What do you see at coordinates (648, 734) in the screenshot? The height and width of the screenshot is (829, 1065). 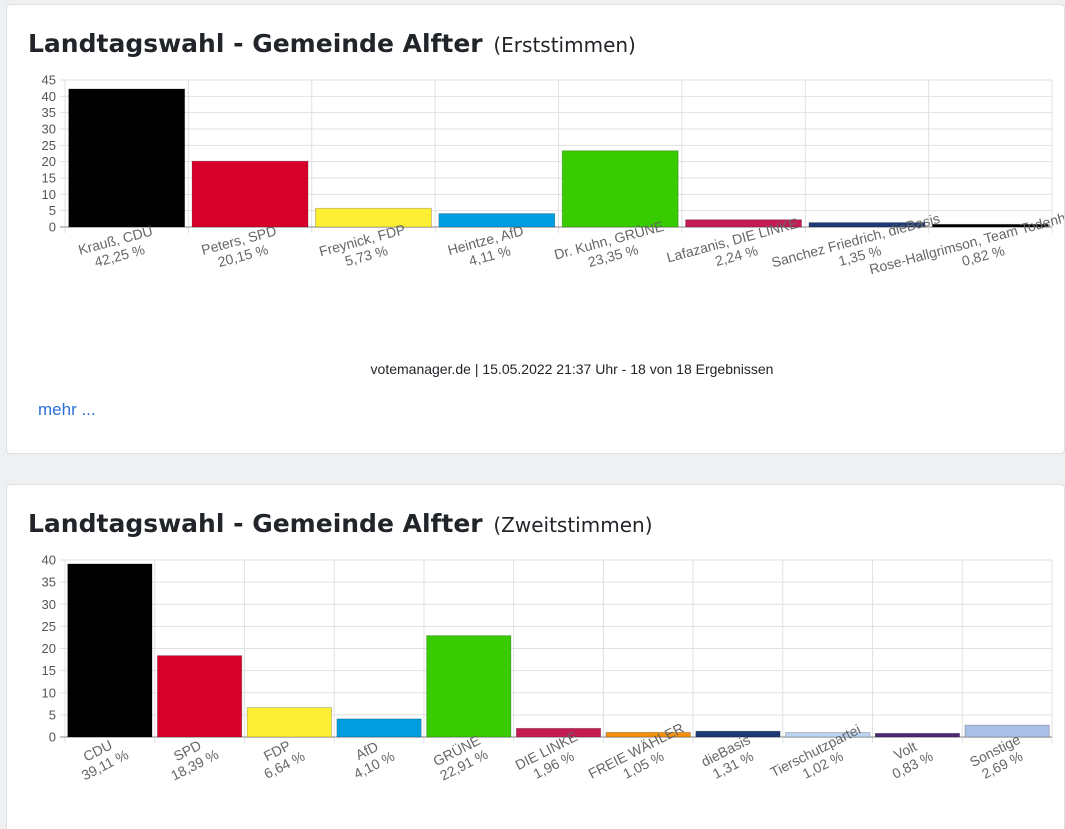 I see `bar-freie-wähler` at bounding box center [648, 734].